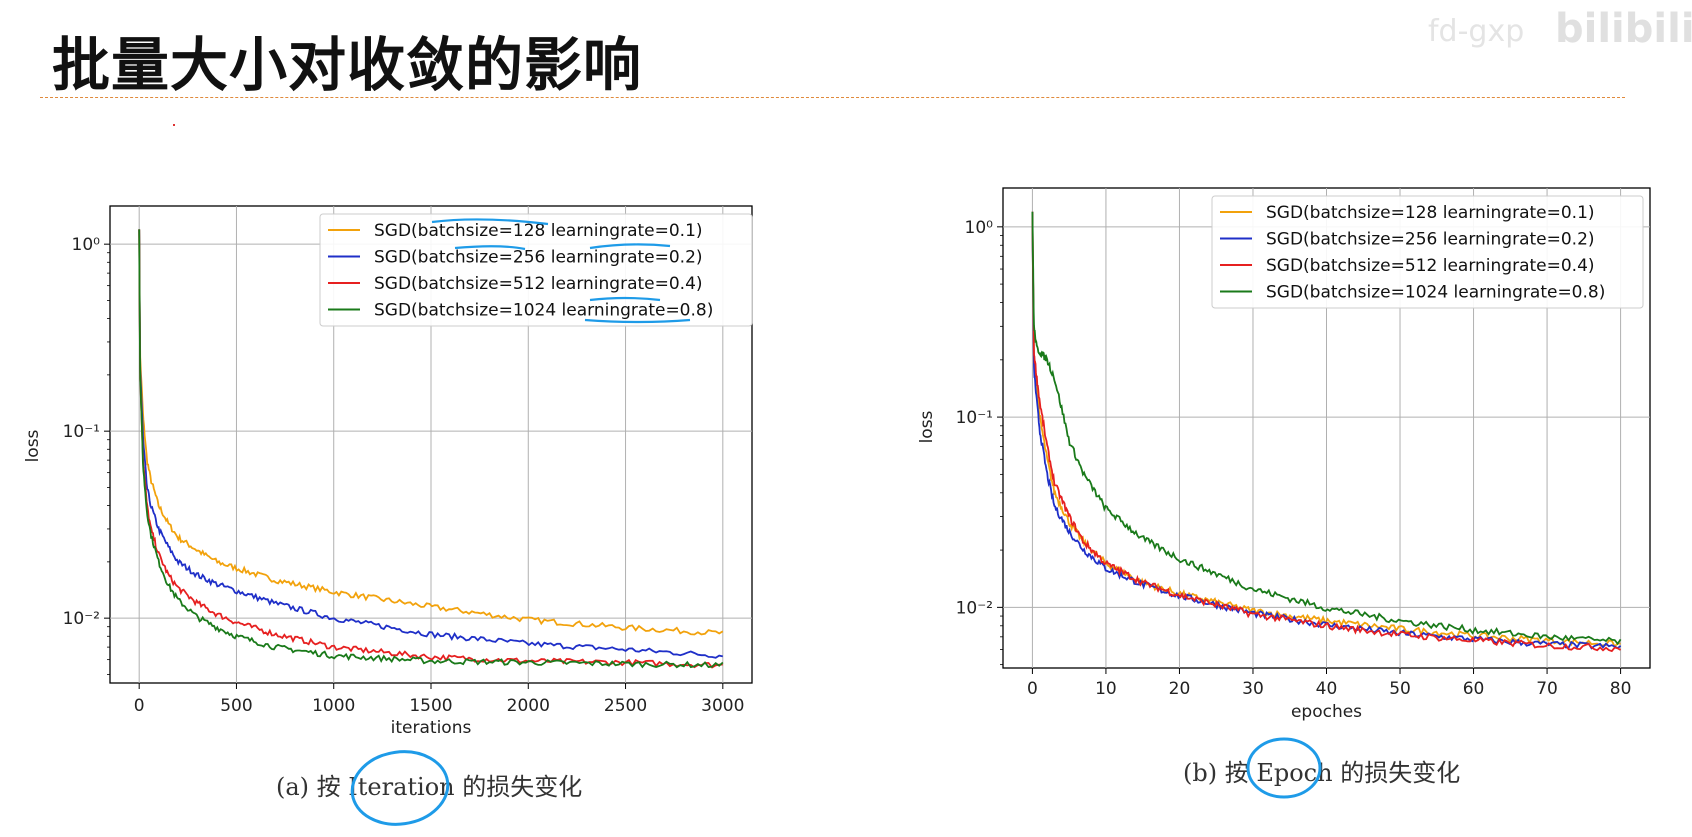 This screenshot has width=1692, height=837. I want to click on x-axis-label: iterations, so click(431, 728).